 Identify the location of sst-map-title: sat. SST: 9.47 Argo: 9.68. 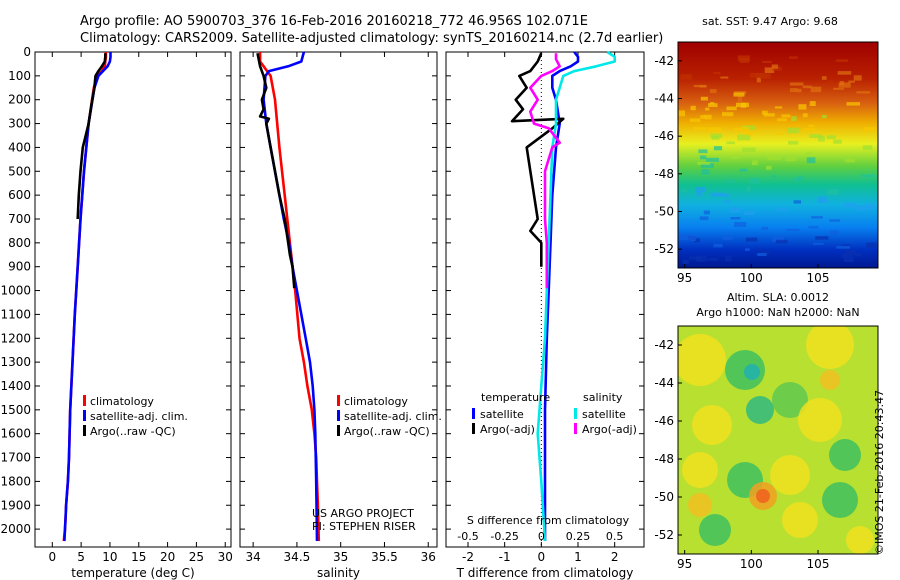
(770, 21).